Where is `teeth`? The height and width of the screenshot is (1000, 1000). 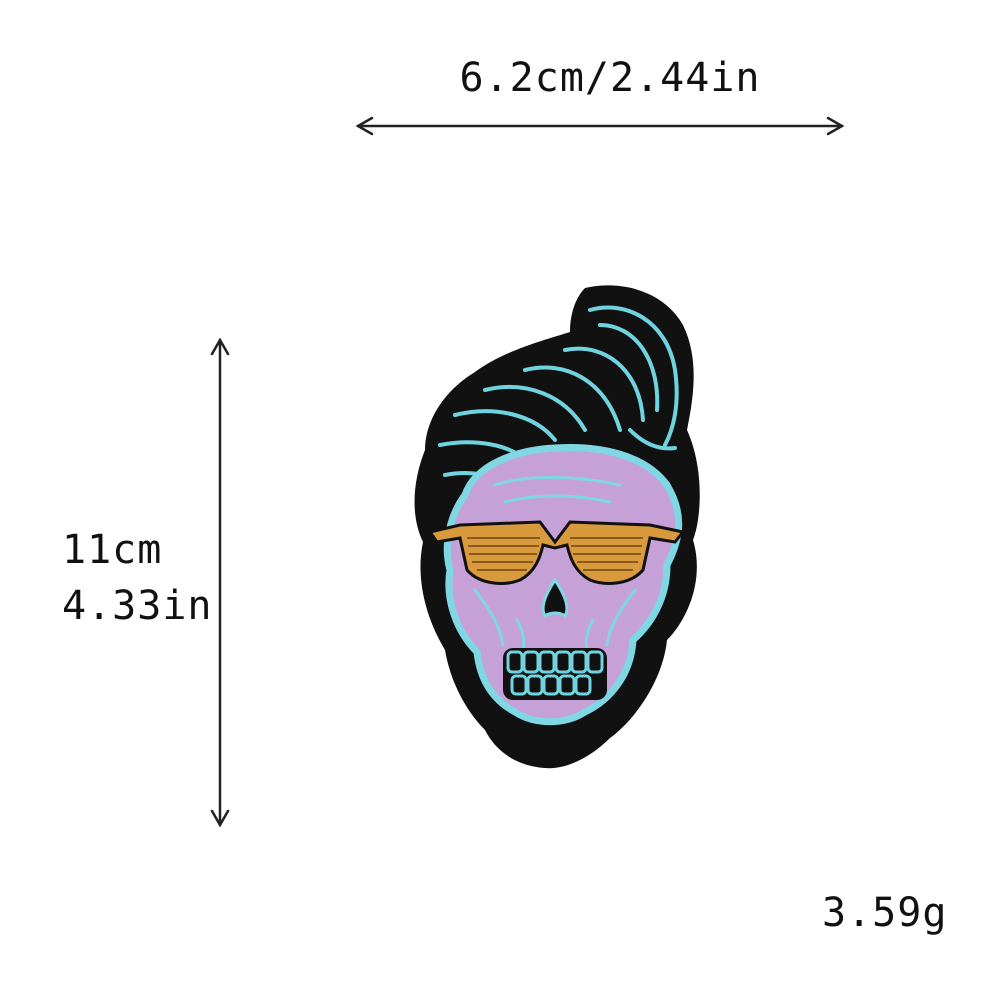
teeth is located at coordinates (555, 674).